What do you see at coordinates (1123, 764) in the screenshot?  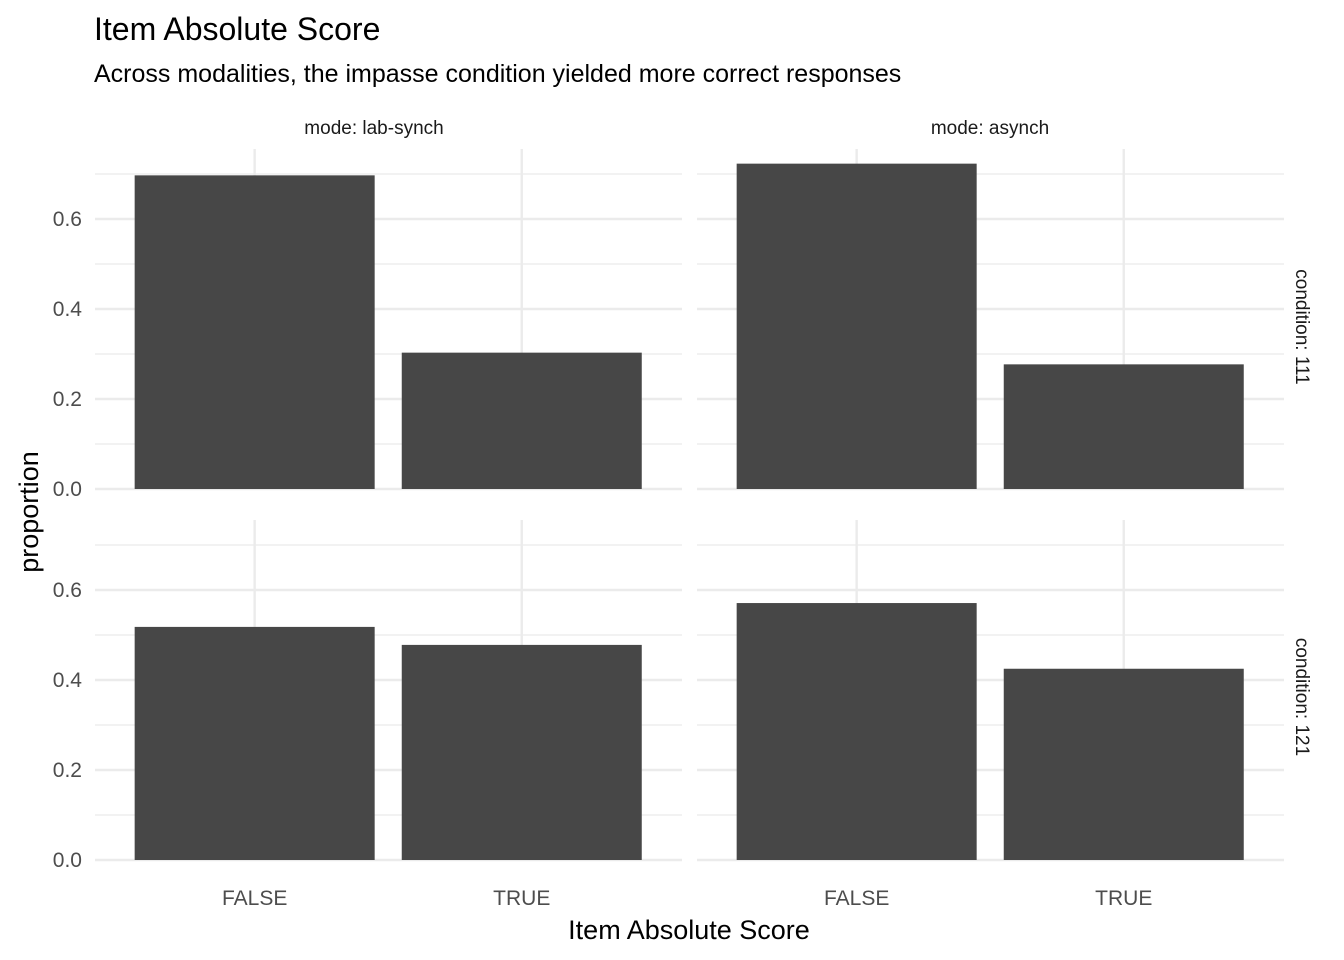 I see `bar-r1c1-true` at bounding box center [1123, 764].